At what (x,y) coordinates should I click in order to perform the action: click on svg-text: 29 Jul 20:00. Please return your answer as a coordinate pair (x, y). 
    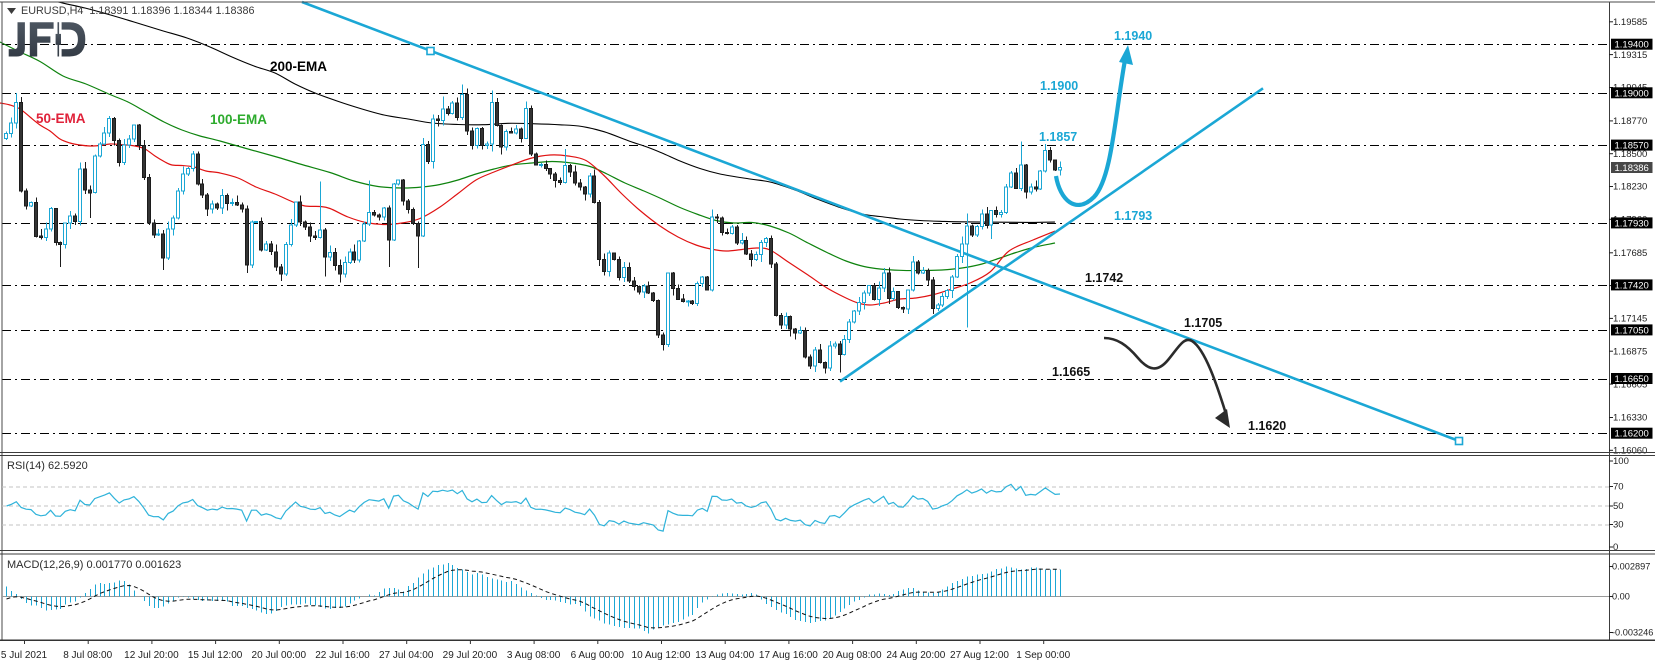
    Looking at the image, I should click on (470, 655).